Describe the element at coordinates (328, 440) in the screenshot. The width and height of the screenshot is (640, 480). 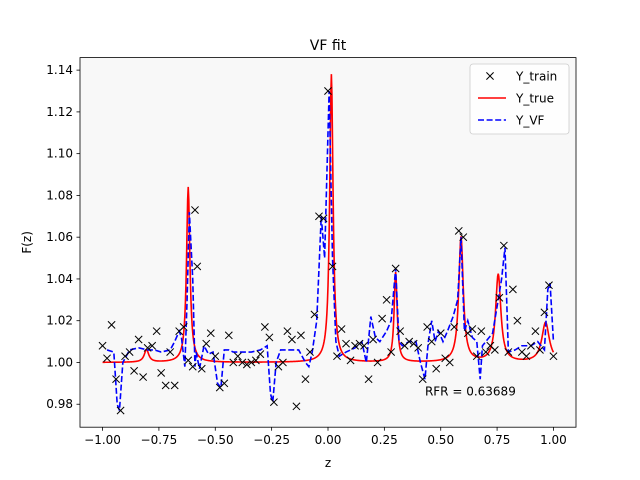
I see `x-tick-label: 0.00` at that location.